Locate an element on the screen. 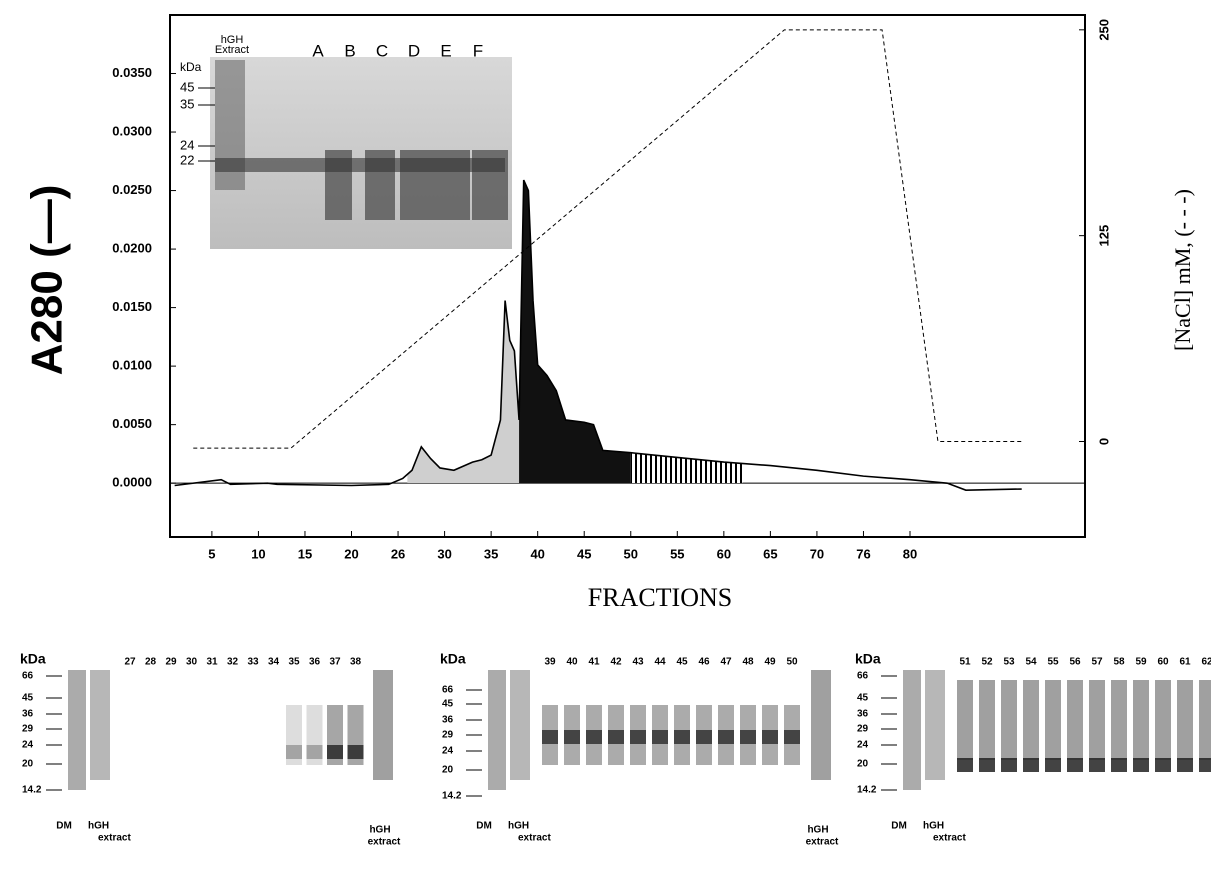 The width and height of the screenshot is (1211, 877). gel-lane-label: 61 is located at coordinates (1185, 662).